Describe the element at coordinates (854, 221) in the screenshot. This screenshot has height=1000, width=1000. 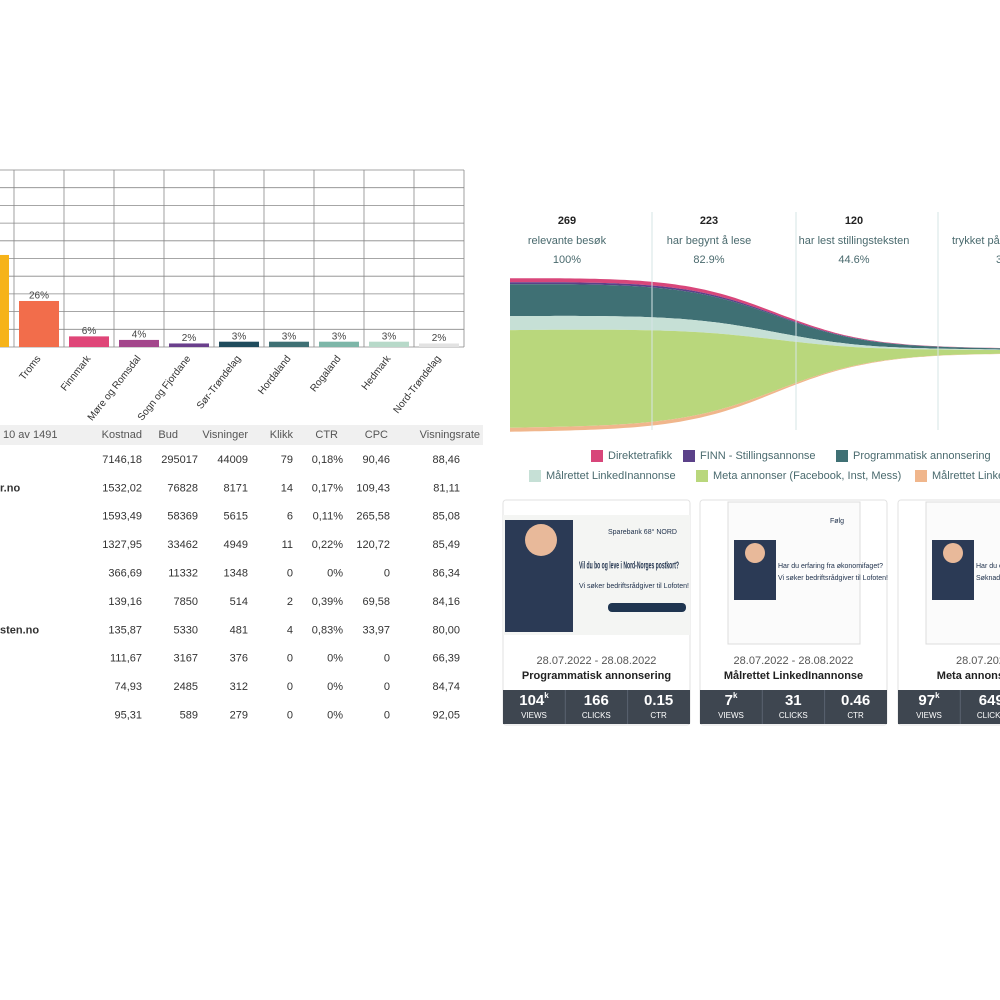
I see `funnel-count: 120` at that location.